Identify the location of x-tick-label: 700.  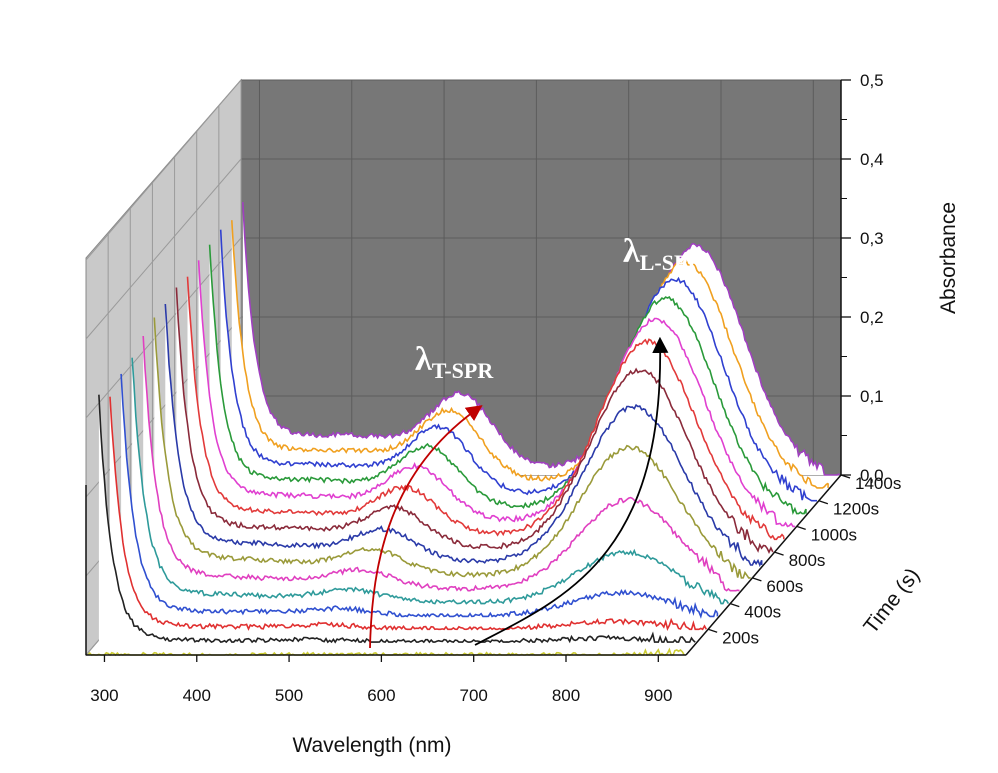
(474, 695).